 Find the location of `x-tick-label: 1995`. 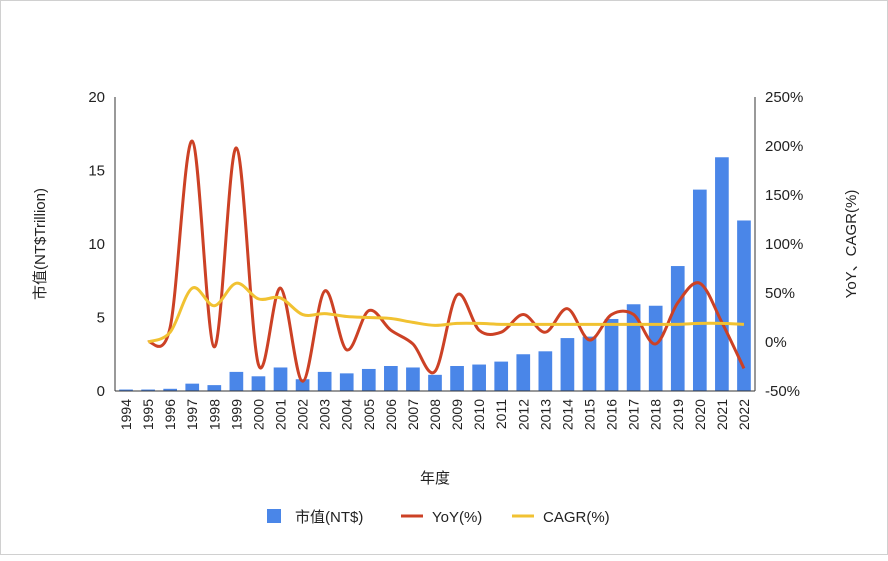

x-tick-label: 1995 is located at coordinates (148, 414).